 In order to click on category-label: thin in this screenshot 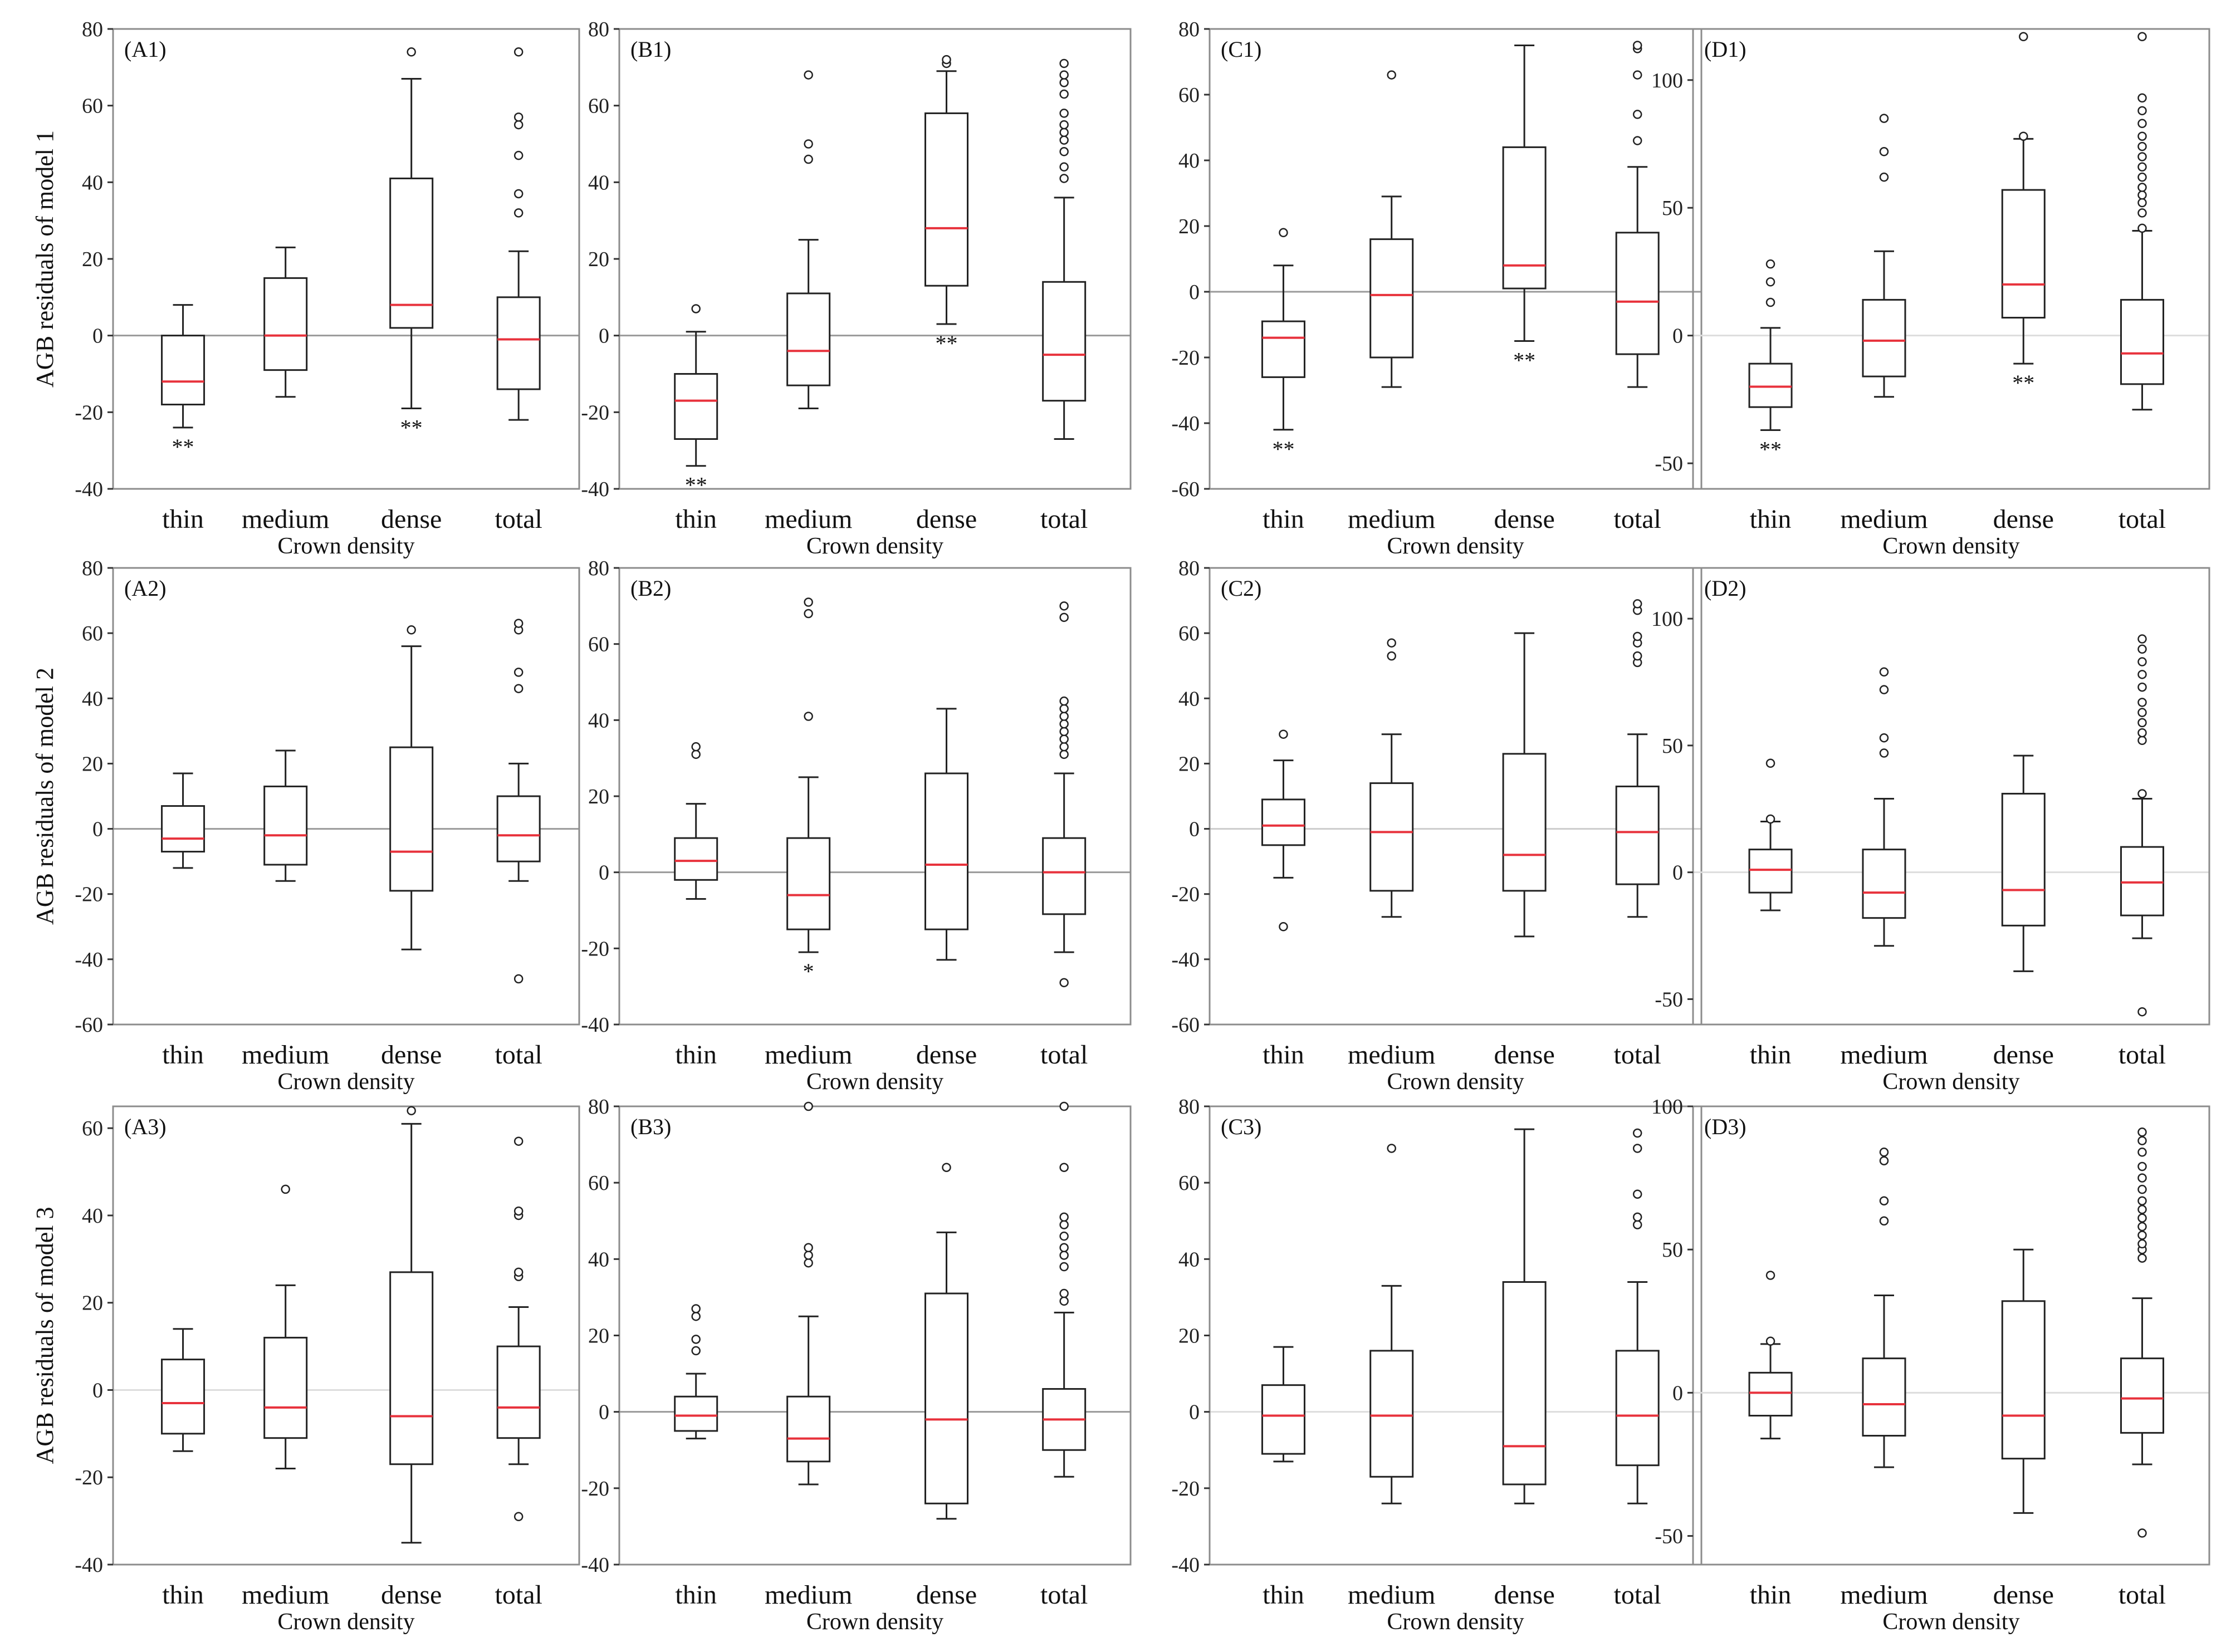, I will do `click(183, 1595)`.